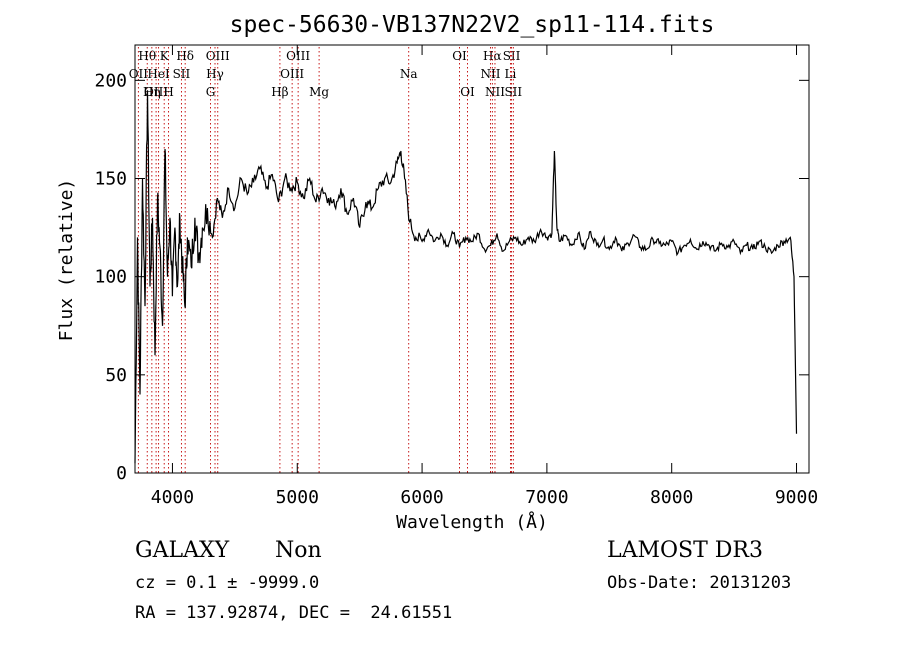 This screenshot has width=900, height=649. Describe the element at coordinates (685, 550) in the screenshot. I see `survey-label: LAMOST DR3` at that location.